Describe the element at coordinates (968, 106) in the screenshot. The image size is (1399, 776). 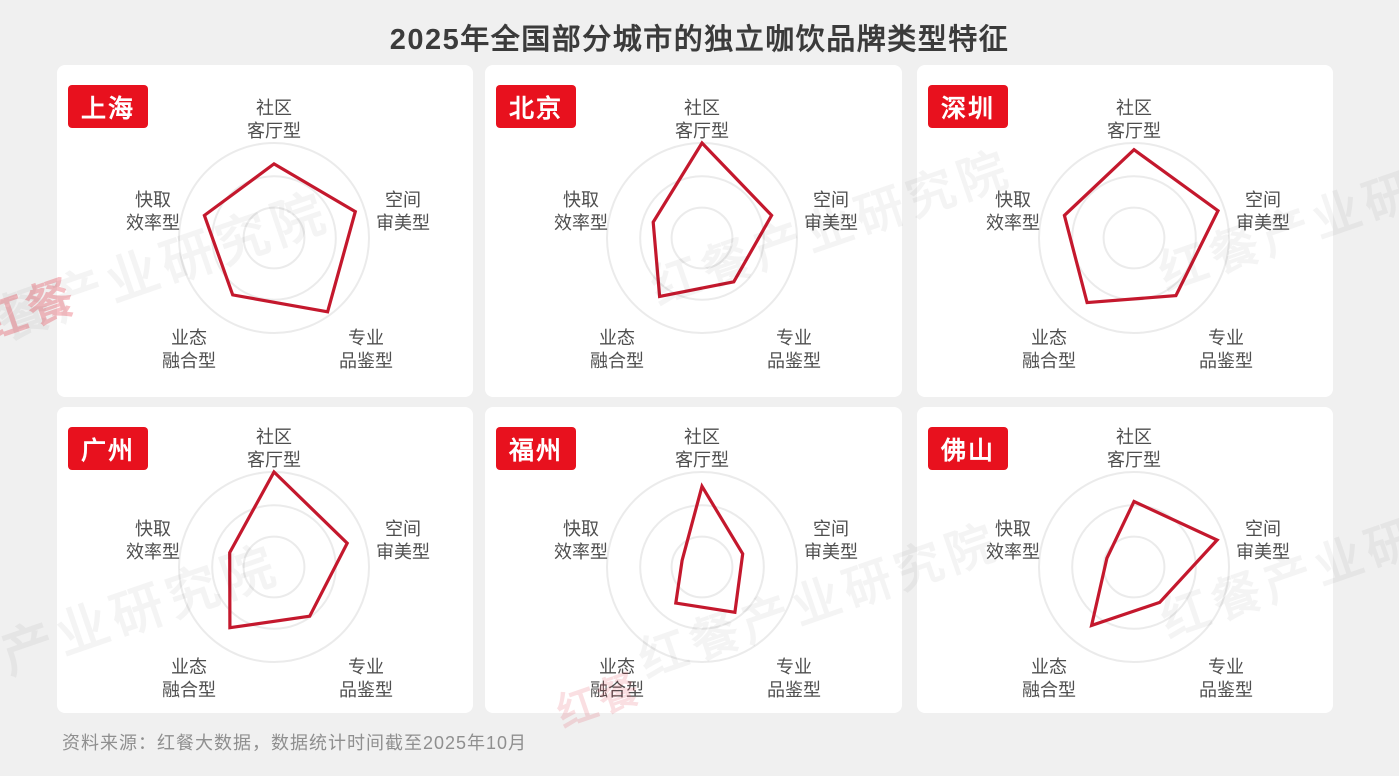
I see `city-badge: 深圳` at that location.